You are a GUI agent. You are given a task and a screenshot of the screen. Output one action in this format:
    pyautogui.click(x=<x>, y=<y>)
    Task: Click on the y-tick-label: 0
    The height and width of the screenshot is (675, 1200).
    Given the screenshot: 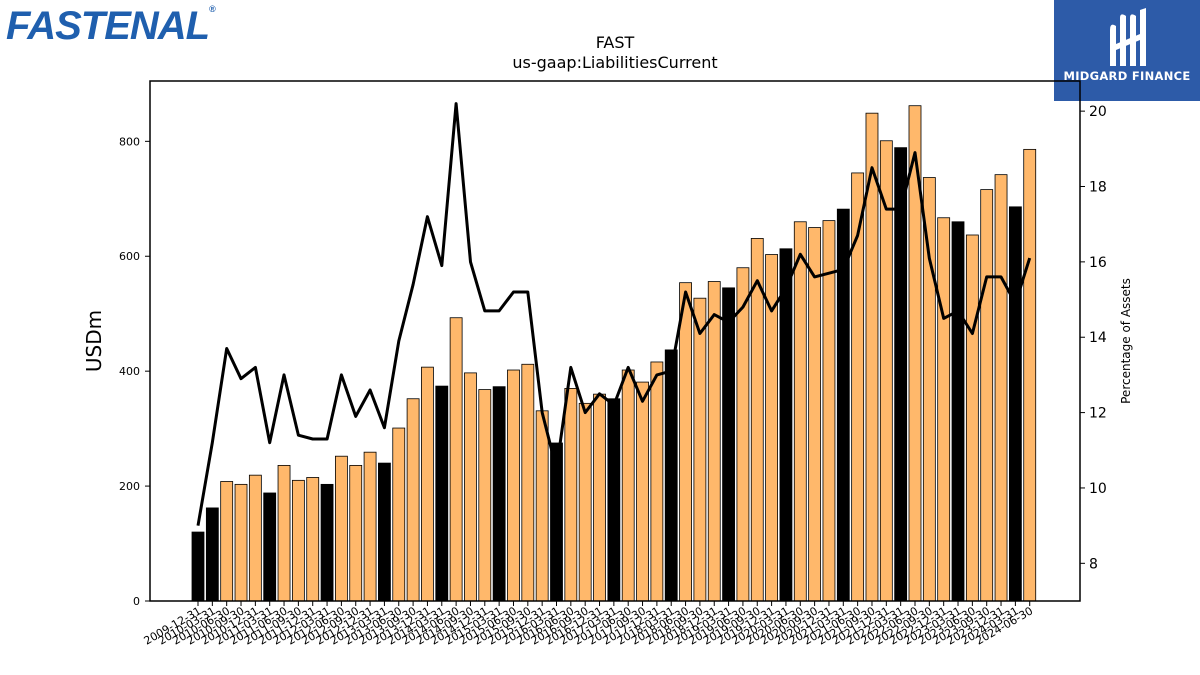 What is the action you would take?
    pyautogui.click(x=136, y=601)
    